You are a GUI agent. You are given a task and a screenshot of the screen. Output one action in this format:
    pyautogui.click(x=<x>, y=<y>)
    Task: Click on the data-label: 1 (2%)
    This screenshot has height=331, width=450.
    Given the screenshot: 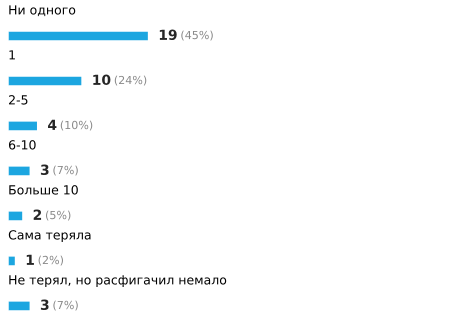 What is the action you would take?
    pyautogui.click(x=44, y=260)
    